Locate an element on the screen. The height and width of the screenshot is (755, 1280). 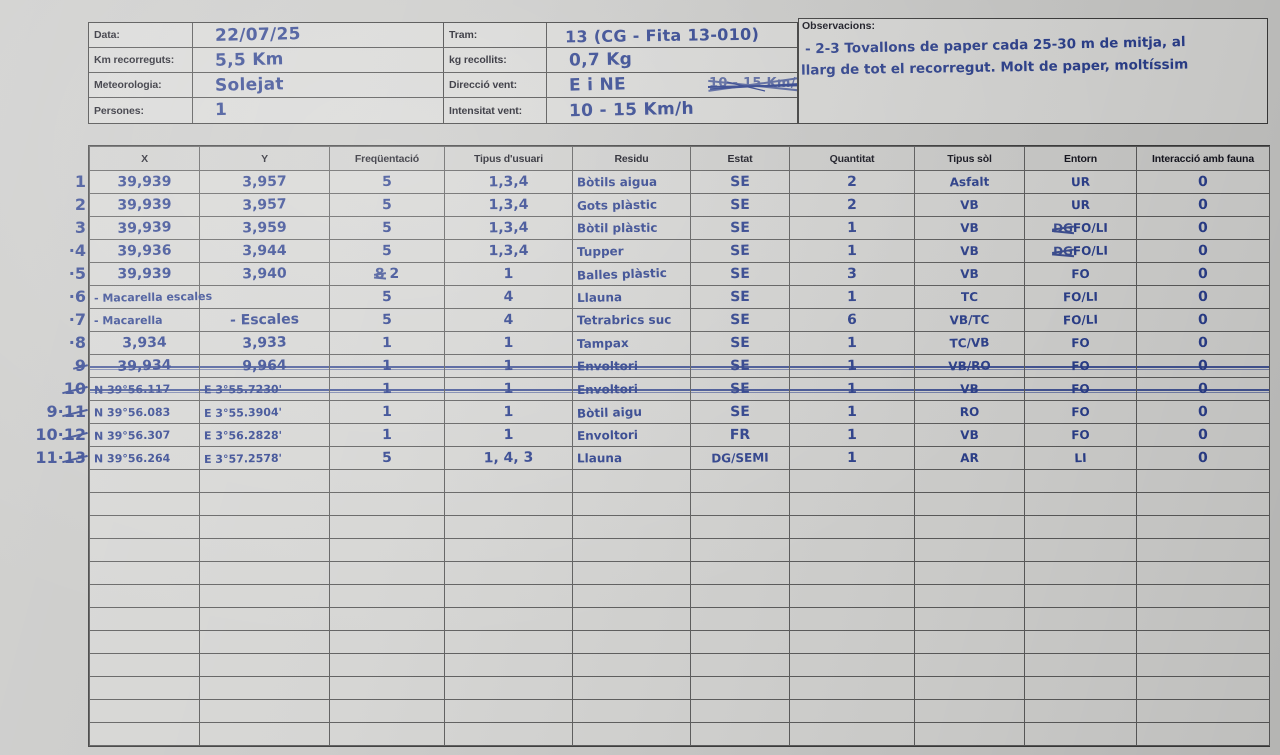
cell-residu-text: Envoltori is located at coordinates (607, 435).